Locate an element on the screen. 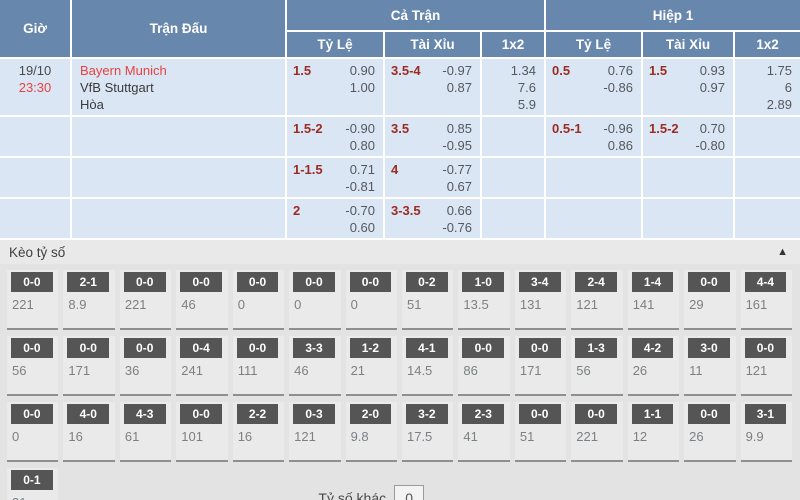 The width and height of the screenshot is (800, 500). score-odds-value: 17.5 is located at coordinates (419, 436).